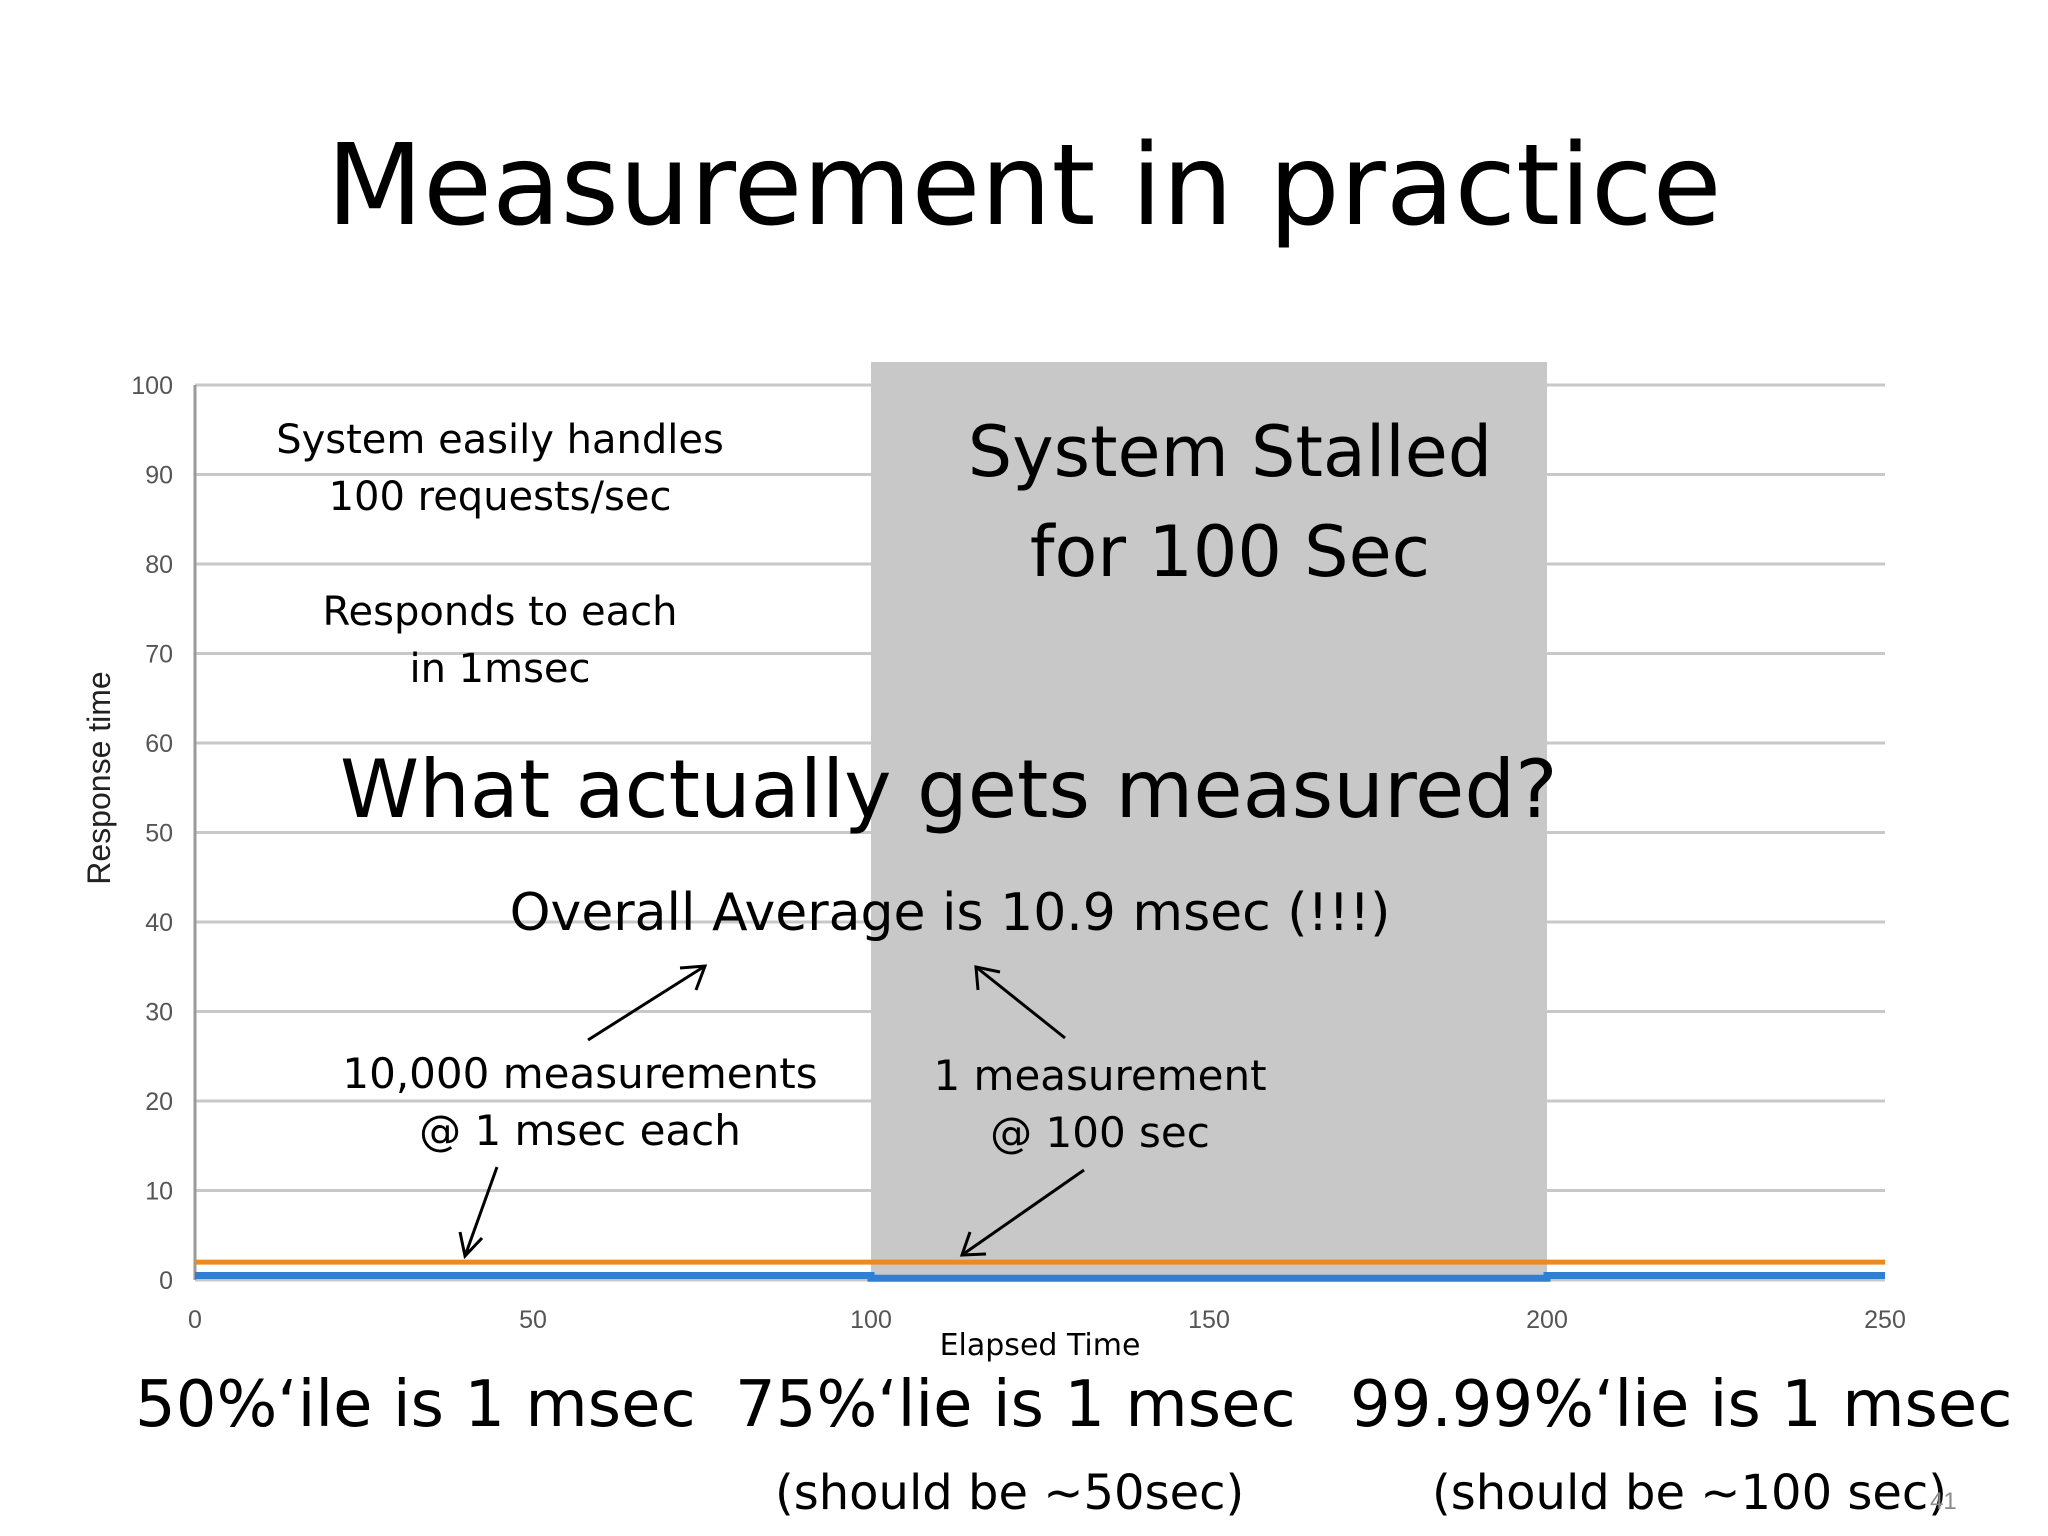 The height and width of the screenshot is (1536, 2048). I want to click on note-handles-line-1: System easily handles, so click(500, 440).